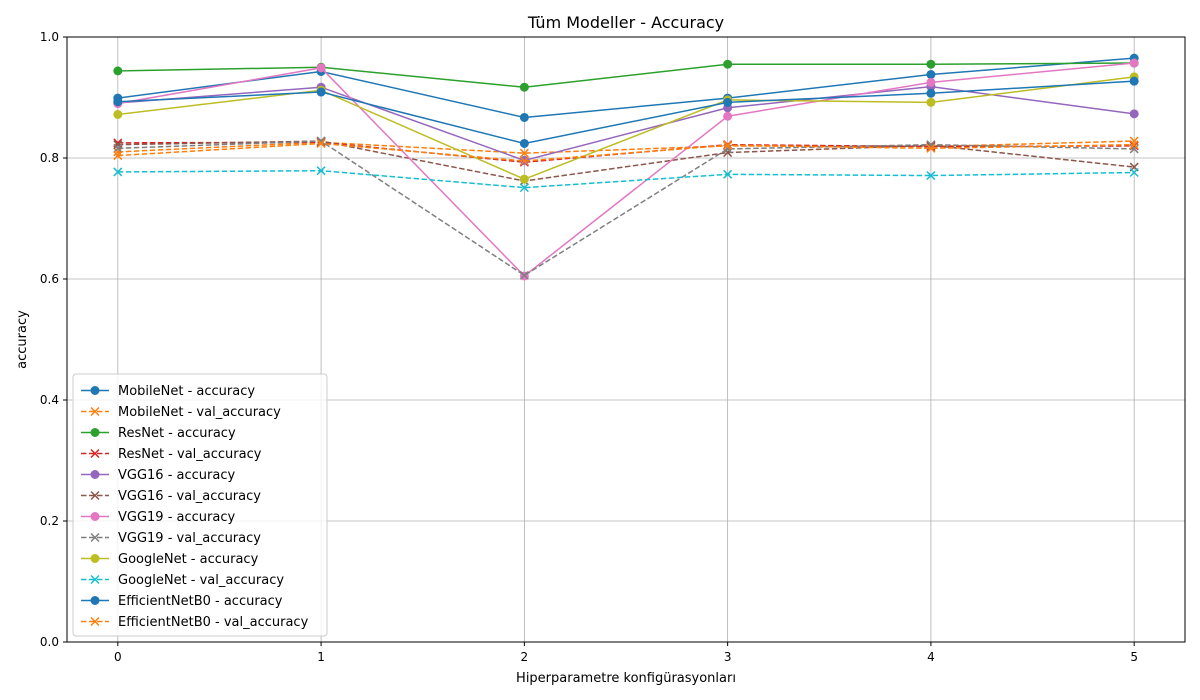  Describe the element at coordinates (190, 454) in the screenshot. I see `legend-label: ResNet - val_accuracy` at that location.